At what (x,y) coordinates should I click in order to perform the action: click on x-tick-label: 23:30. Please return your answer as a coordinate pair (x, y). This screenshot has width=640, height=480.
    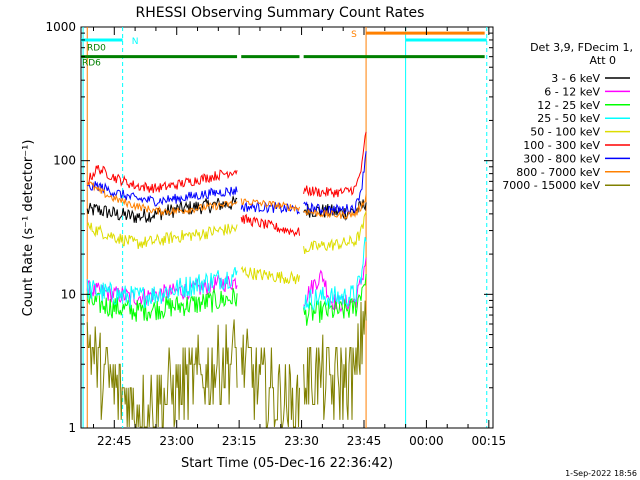
    Looking at the image, I should click on (301, 441).